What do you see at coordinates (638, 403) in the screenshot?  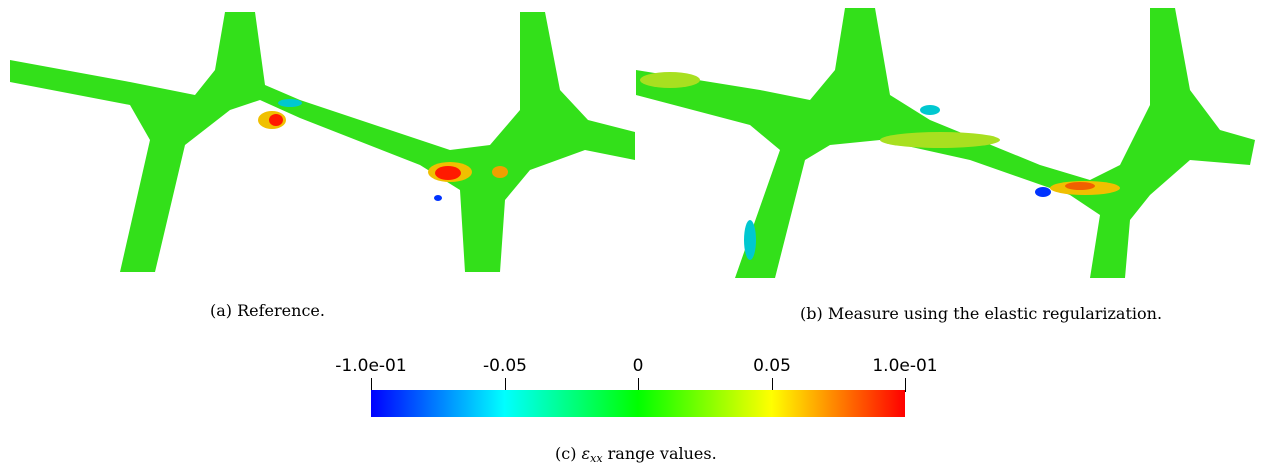 I see `colorbar` at bounding box center [638, 403].